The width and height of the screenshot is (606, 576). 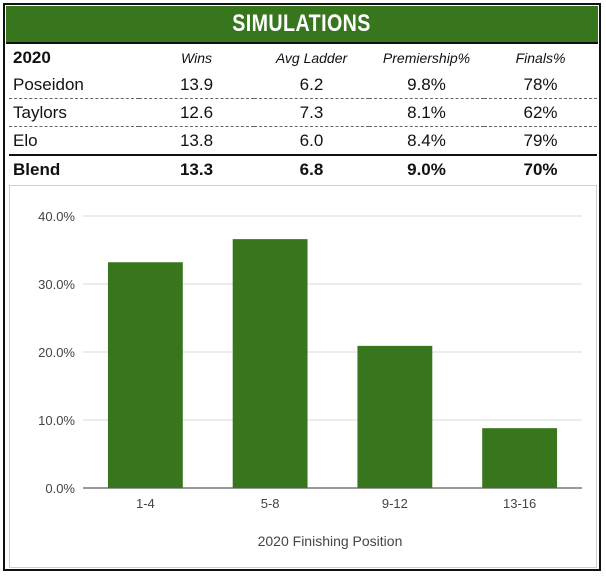 I want to click on row-name: Poseidon, so click(x=48, y=84).